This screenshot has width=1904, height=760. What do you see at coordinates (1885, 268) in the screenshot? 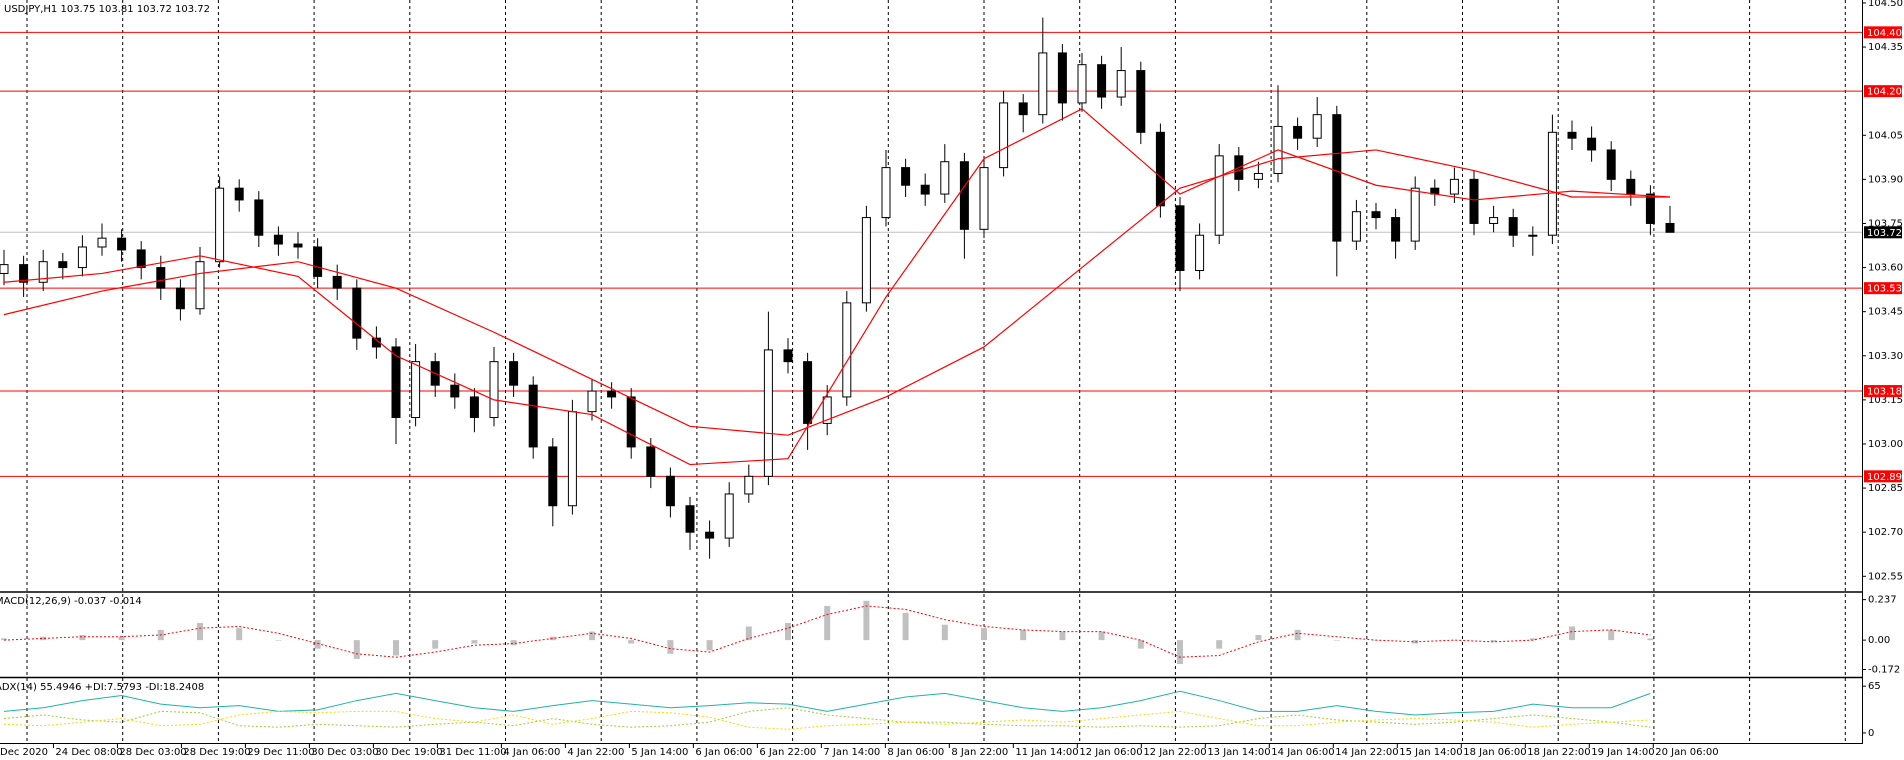
I see `y-tick-label: 103.60` at bounding box center [1885, 268].